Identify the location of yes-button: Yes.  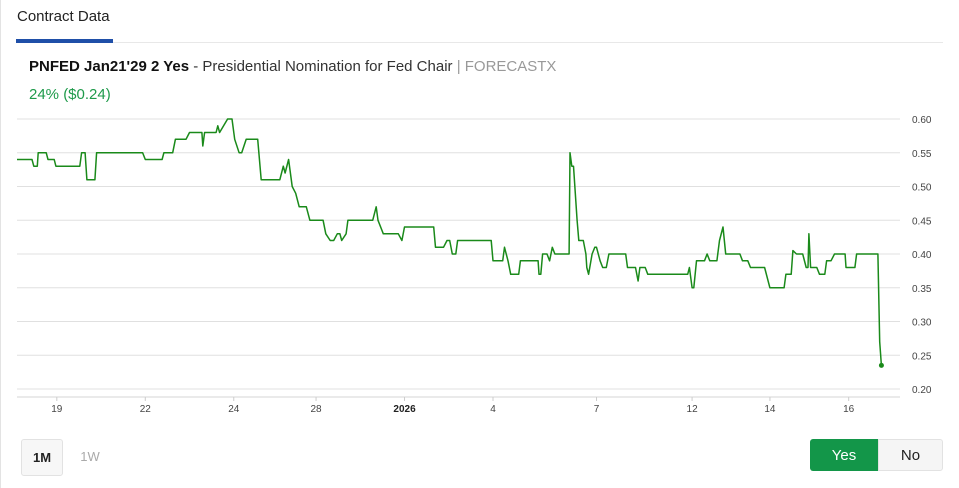
(844, 455).